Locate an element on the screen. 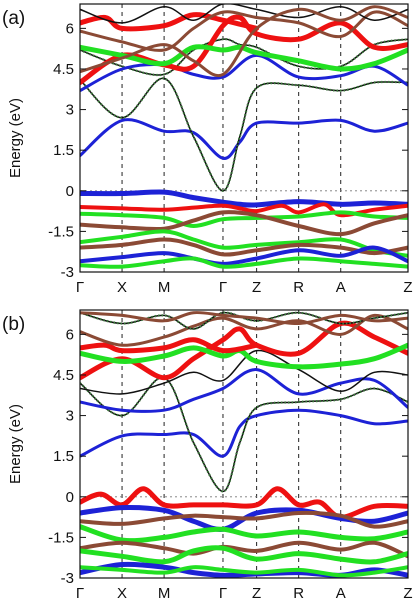 The width and height of the screenshot is (415, 604). panel-label: (b) is located at coordinates (13, 324).